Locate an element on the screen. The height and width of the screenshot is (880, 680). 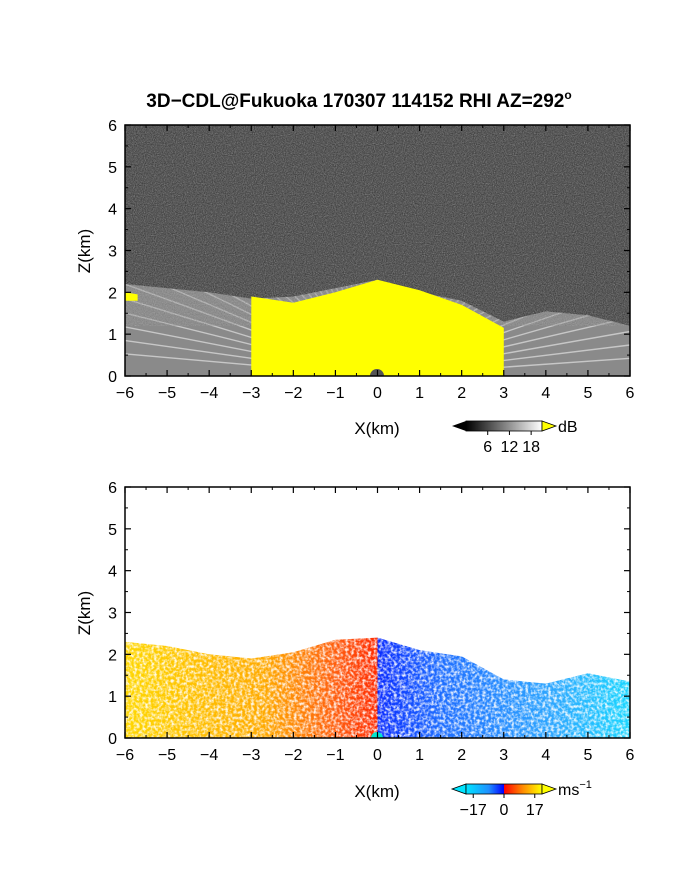
colorbar-tick-label: 0 is located at coordinates (504, 810).